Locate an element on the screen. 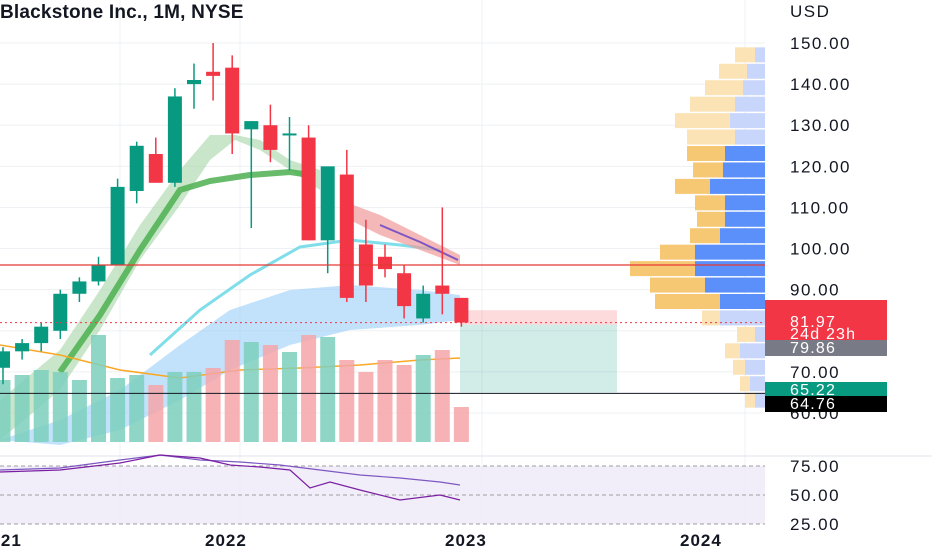  price-tag-label: 24d 23h is located at coordinates (823, 334).